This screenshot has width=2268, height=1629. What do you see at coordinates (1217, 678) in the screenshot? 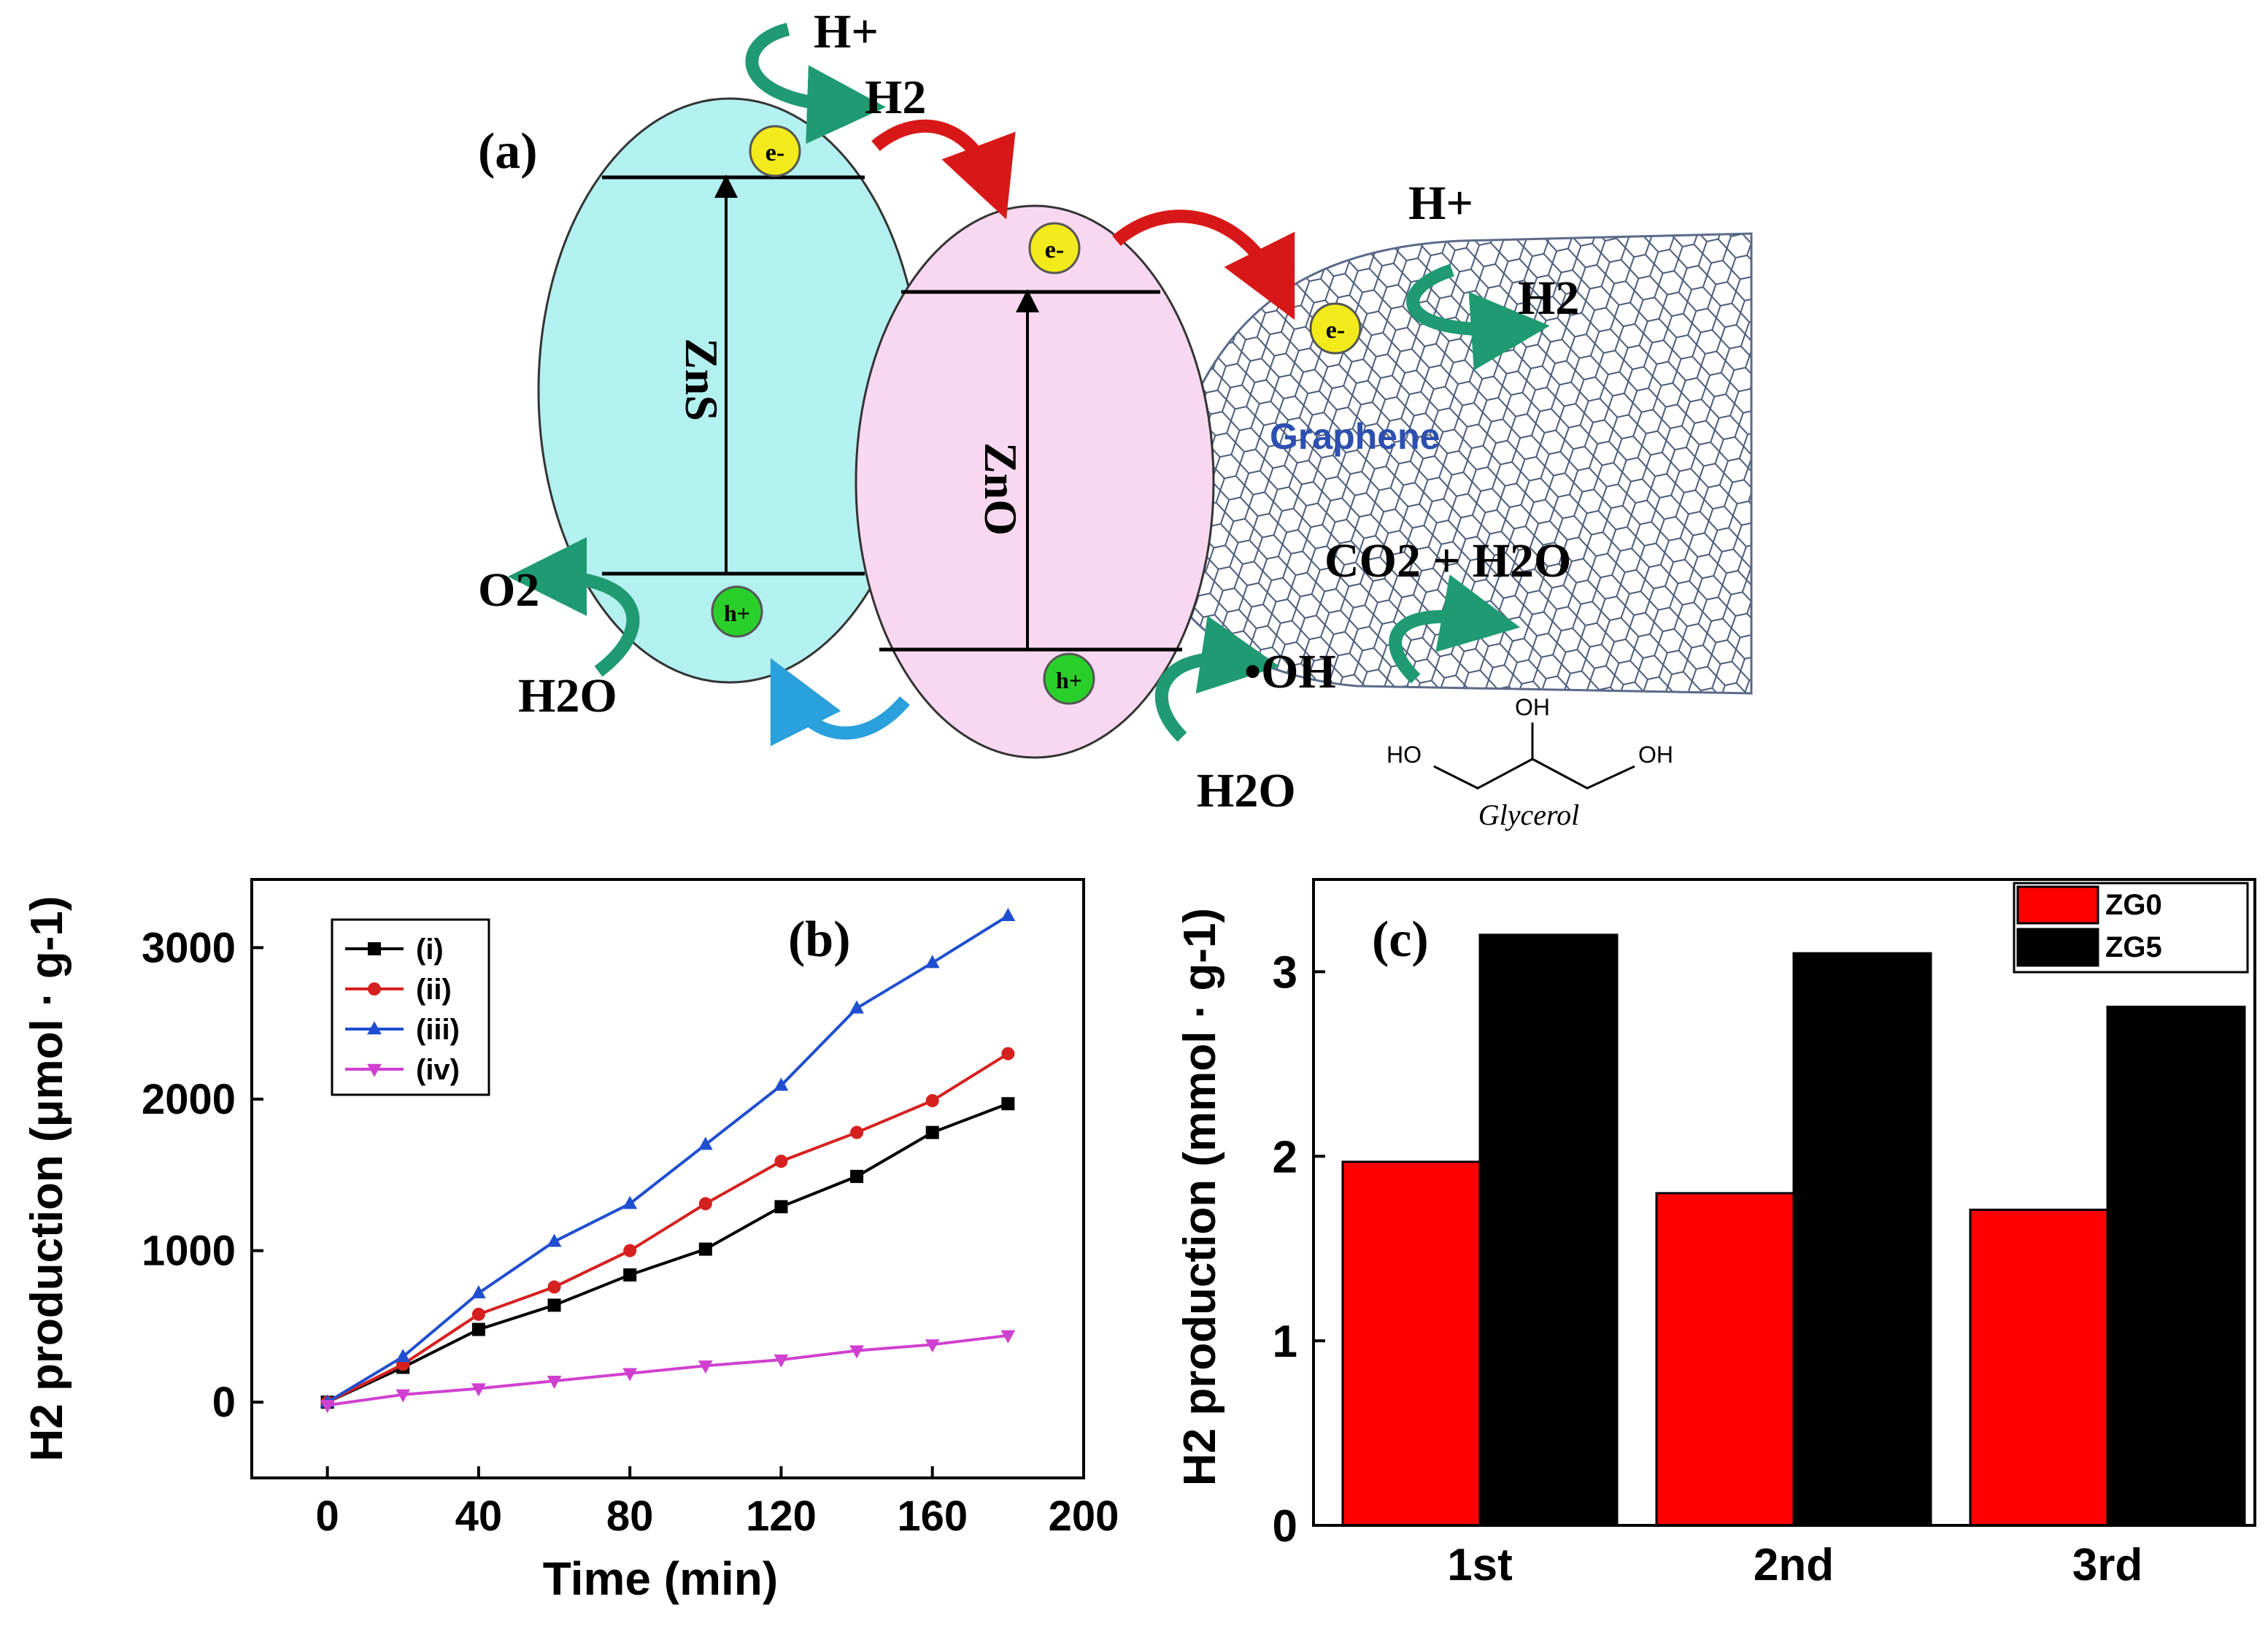
I see `reaction-arrow-oh` at bounding box center [1217, 678].